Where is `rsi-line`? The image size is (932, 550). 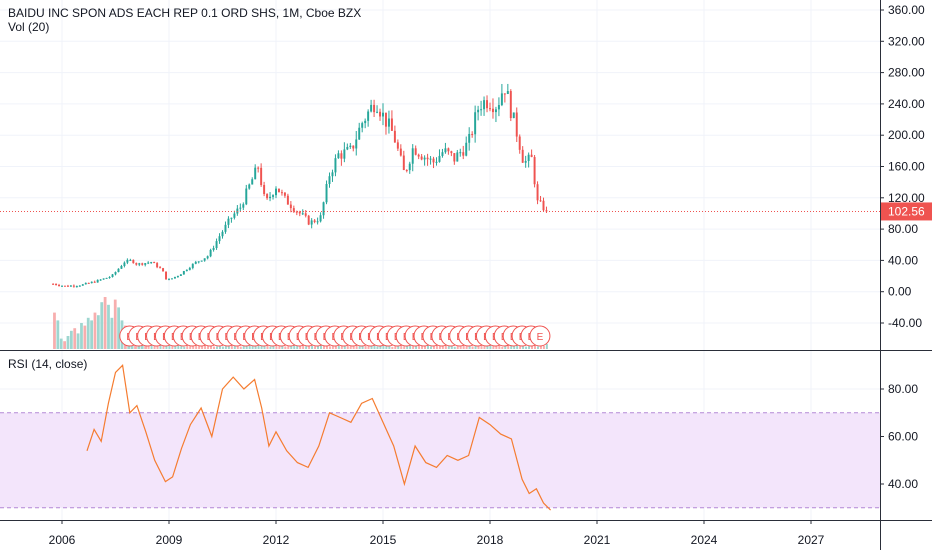
rsi-line is located at coordinates (319, 437).